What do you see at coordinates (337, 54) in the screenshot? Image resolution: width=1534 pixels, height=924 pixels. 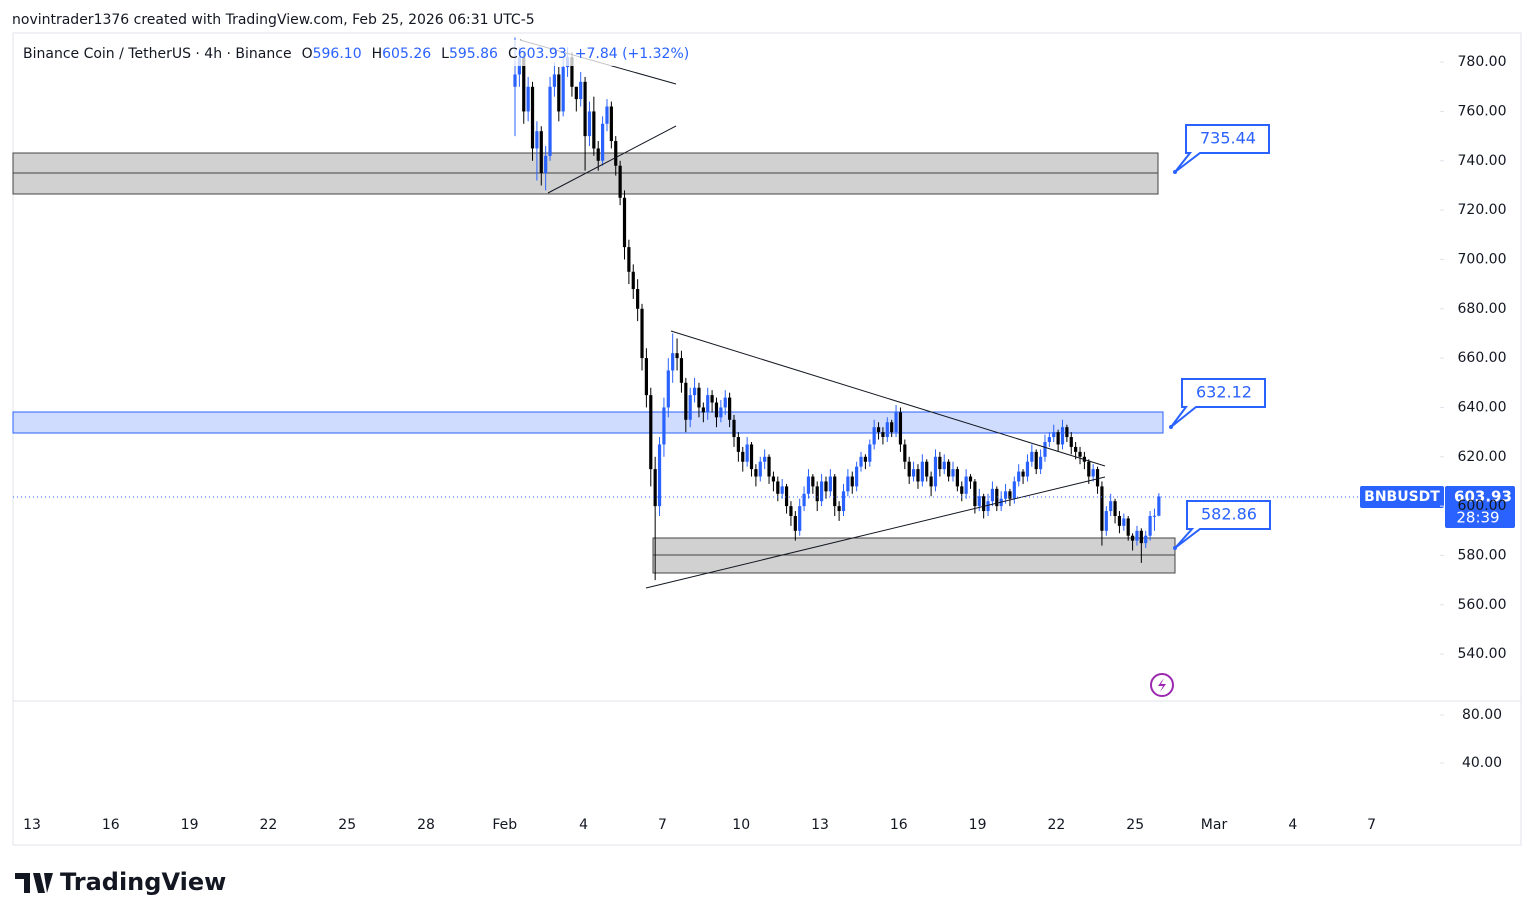 I see `legend-value: 596.10` at bounding box center [337, 54].